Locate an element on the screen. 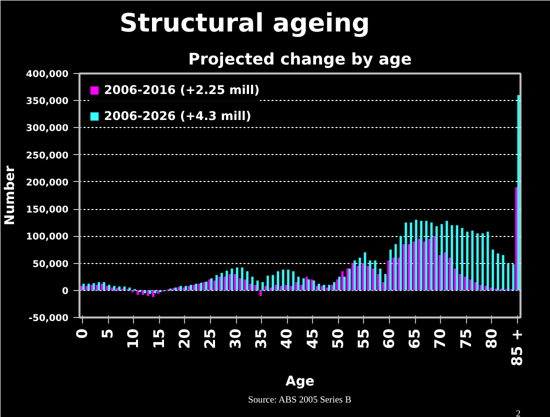 The width and height of the screenshot is (550, 417). legend-label: 2006-2016 (+2.25 mill) is located at coordinates (182, 90).